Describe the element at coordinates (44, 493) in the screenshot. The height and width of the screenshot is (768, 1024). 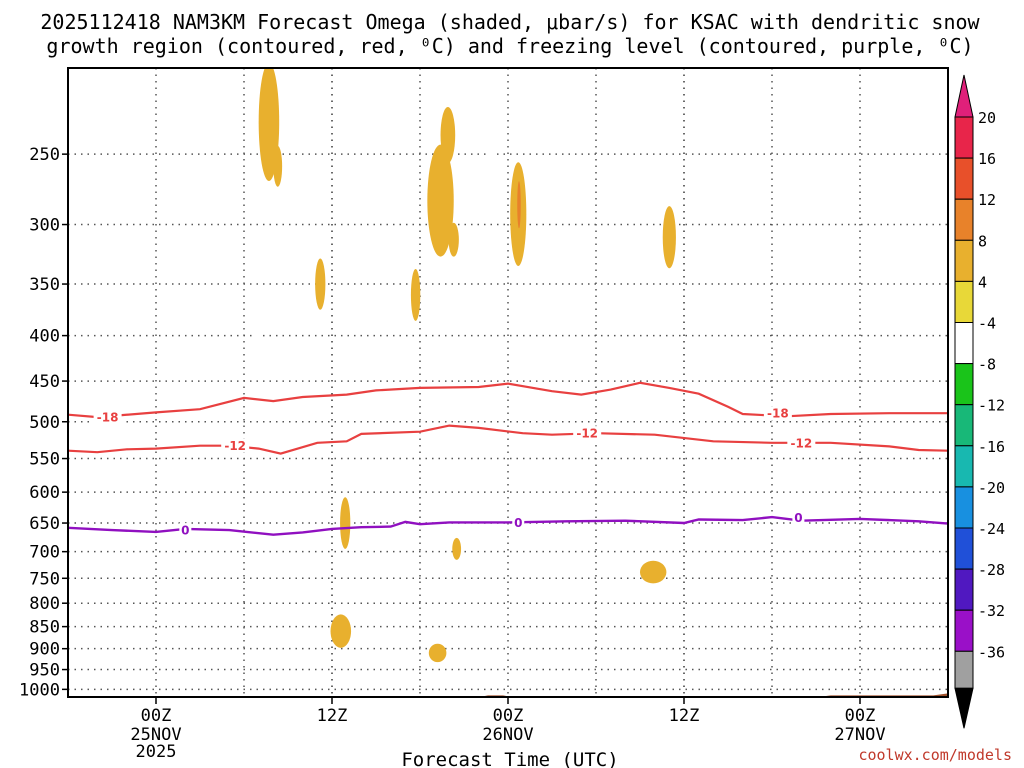
I see `y-tick-label: 600` at that location.